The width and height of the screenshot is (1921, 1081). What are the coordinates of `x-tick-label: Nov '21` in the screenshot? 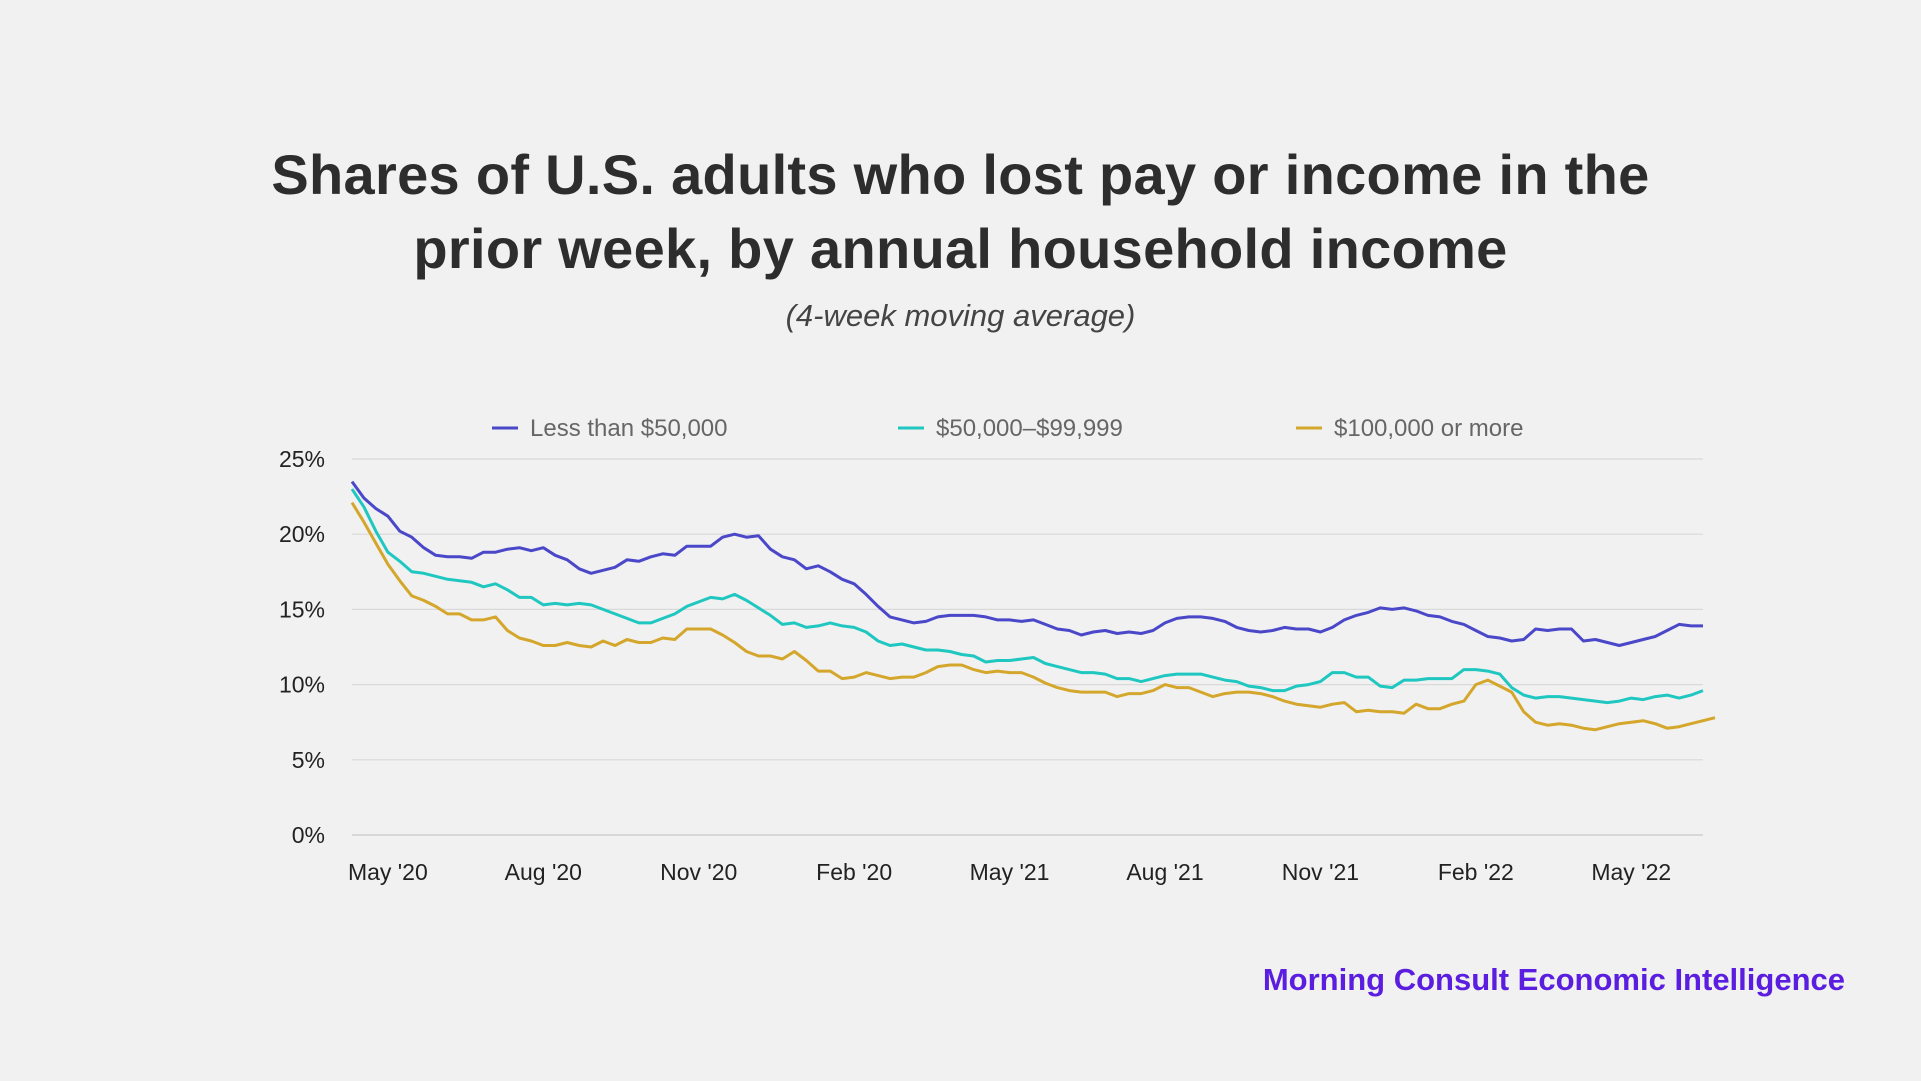 It's located at (1320, 872).